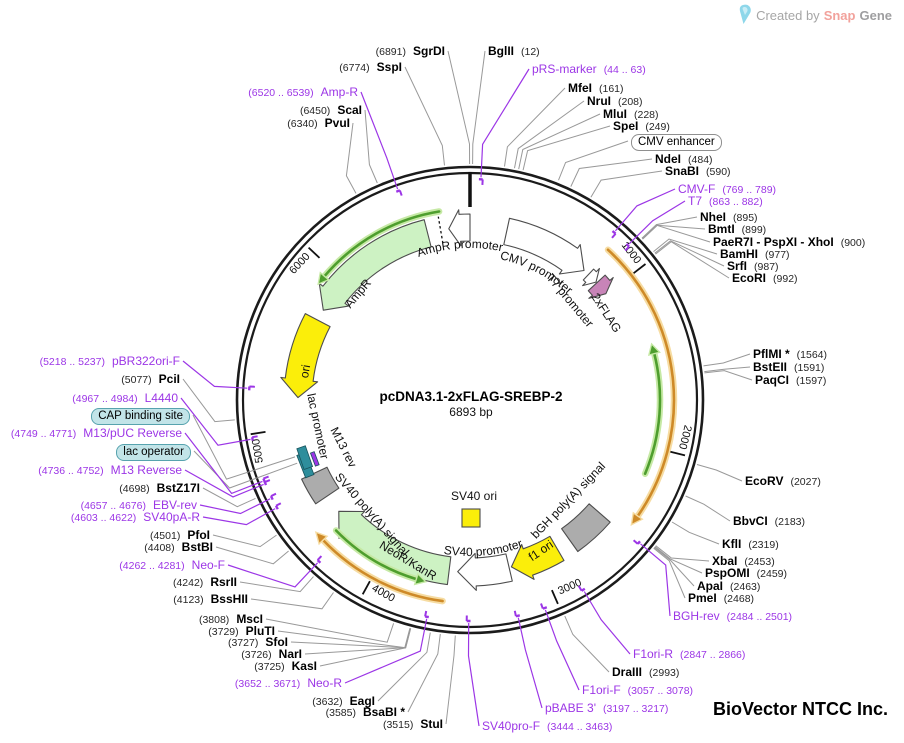 The height and width of the screenshot is (743, 904). I want to click on feature-ori, so click(305, 356).